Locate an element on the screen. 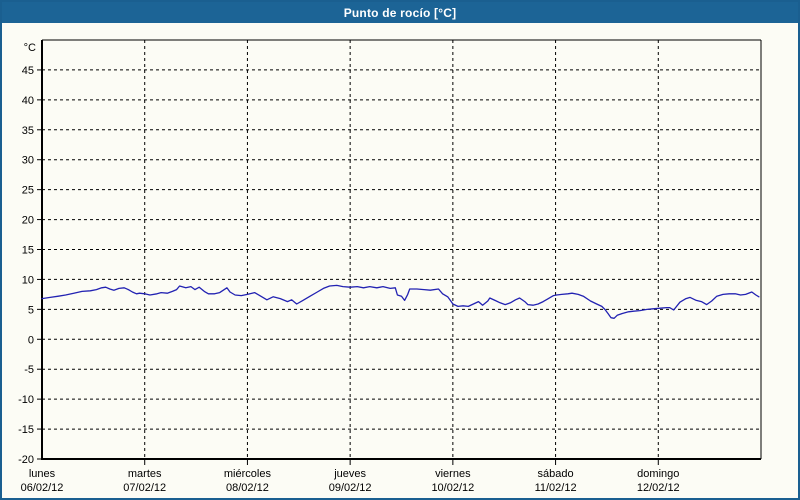  y-tick-label: -20 is located at coordinates (26, 460).